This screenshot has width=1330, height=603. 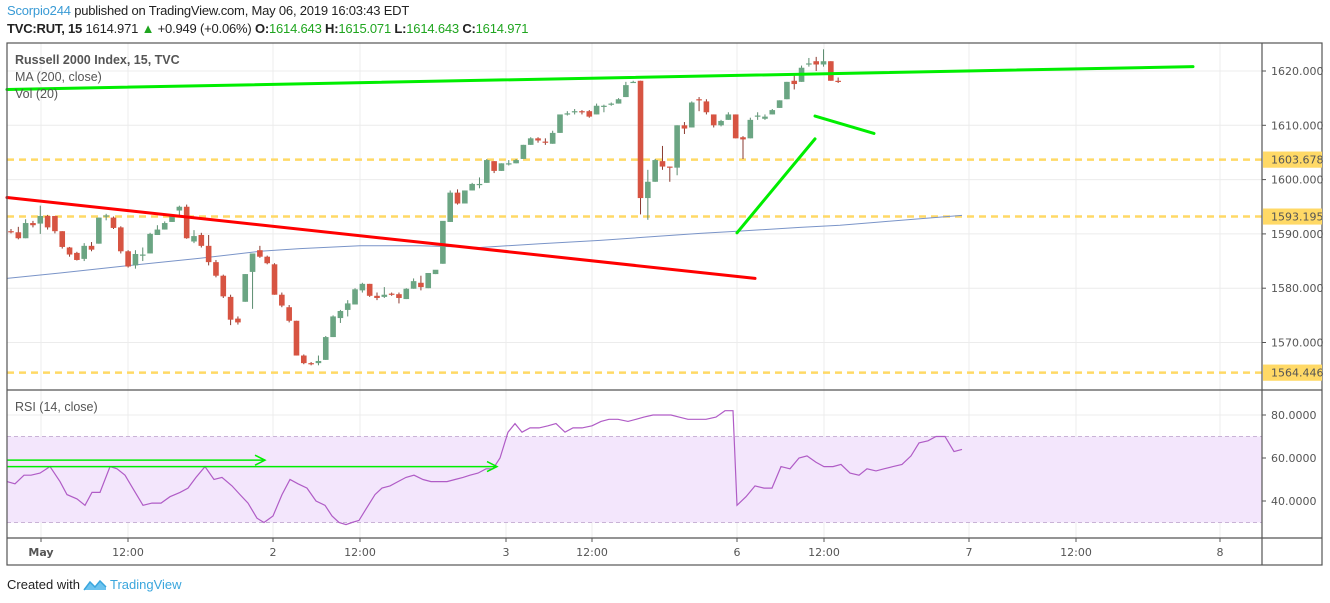 I want to click on rsi-axis: 40.0000 60.0000 80.0000, so click(x=1289, y=458).